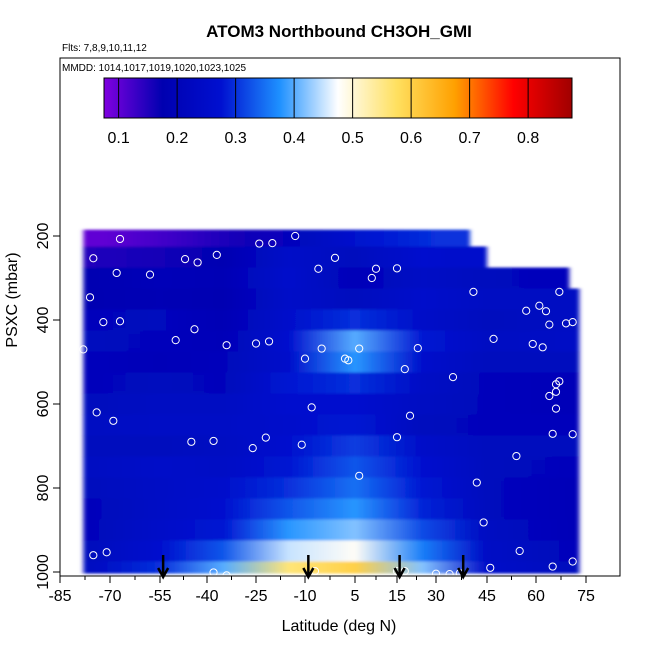 Image resolution: width=650 pixels, height=650 pixels. What do you see at coordinates (338, 98) in the screenshot?
I see `colorbar-gradient` at bounding box center [338, 98].